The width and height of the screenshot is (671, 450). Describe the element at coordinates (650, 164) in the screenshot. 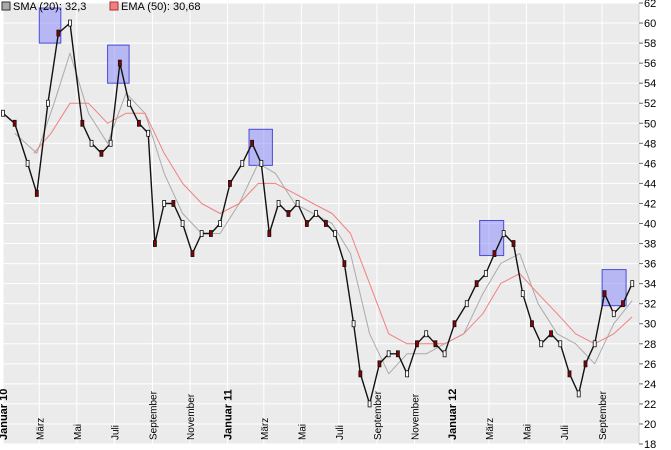

I see `y-tick-label: 46` at that location.